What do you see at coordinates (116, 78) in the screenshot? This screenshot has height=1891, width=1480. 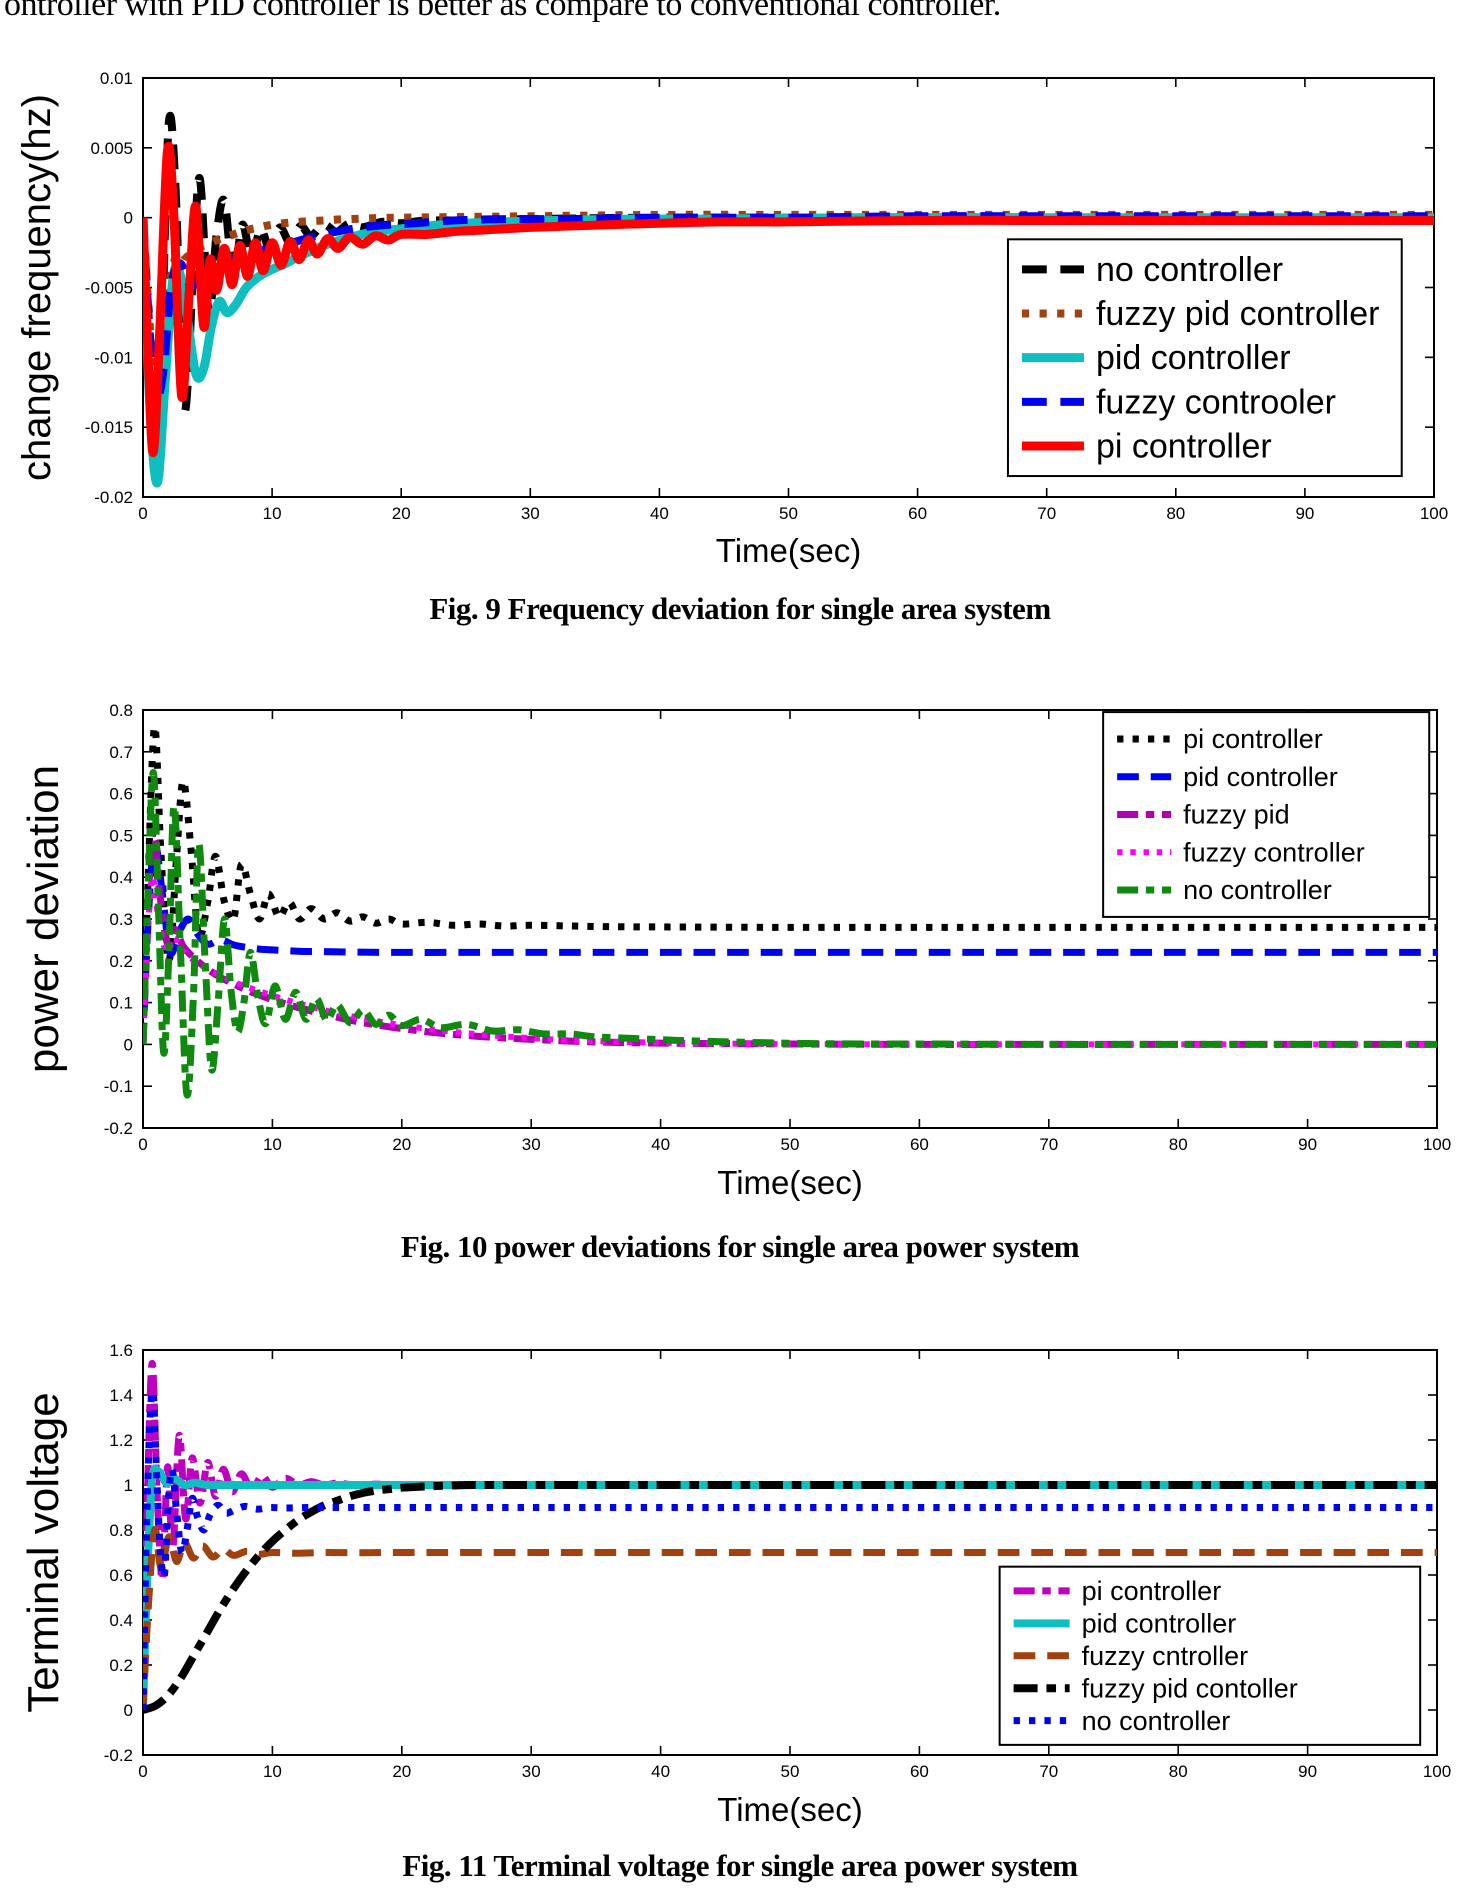 I see `y-tick-label: 0.01` at bounding box center [116, 78].